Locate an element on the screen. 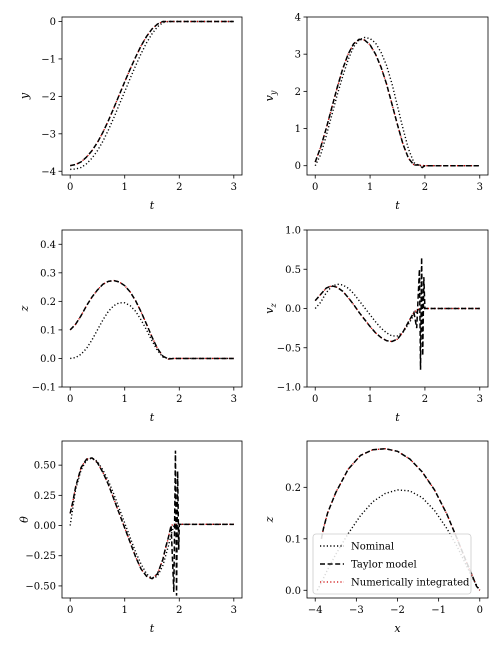  y-tick-label: 0.4 is located at coordinates (48, 245).